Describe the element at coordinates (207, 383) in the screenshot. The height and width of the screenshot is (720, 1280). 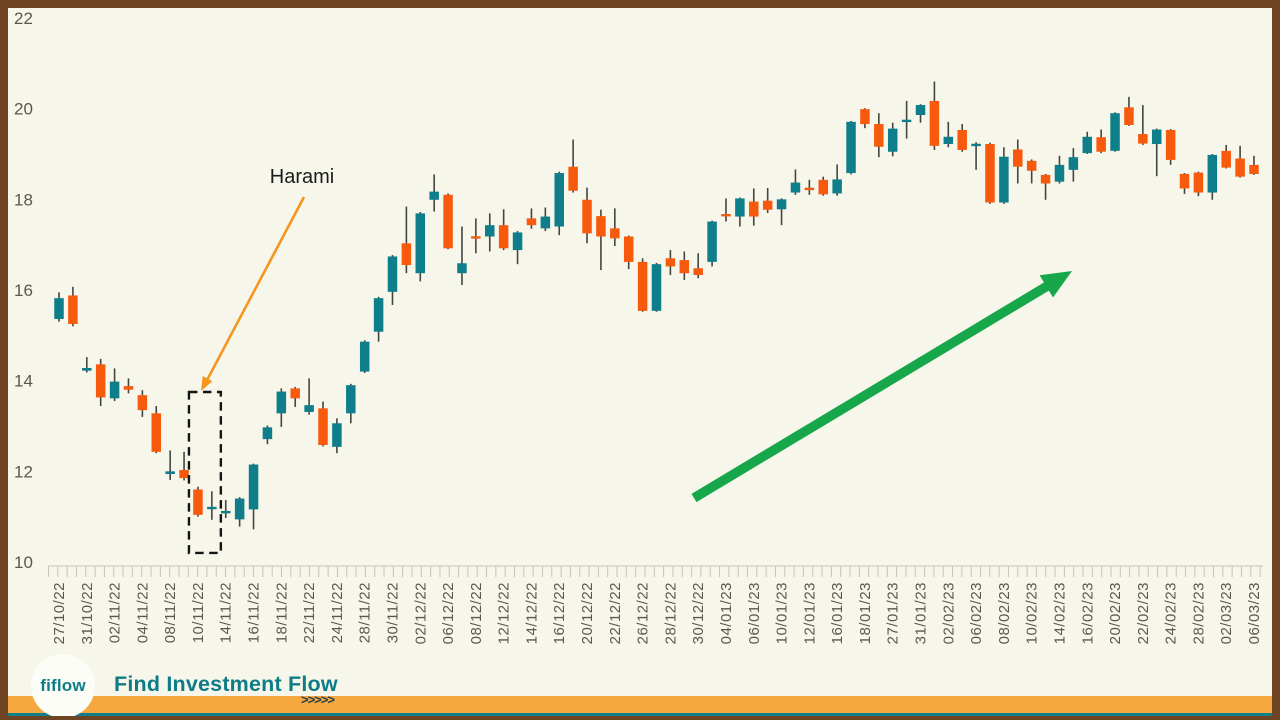
I see `harami-arrow-head` at that location.